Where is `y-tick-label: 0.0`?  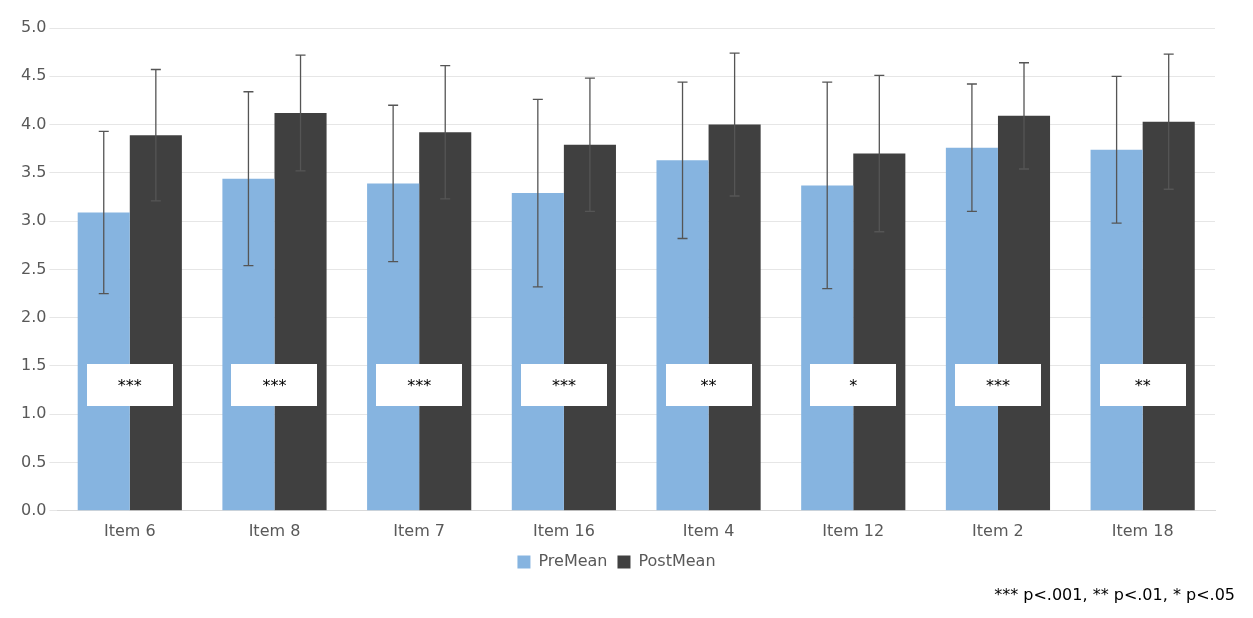 y-tick-label: 0.0 is located at coordinates (33, 509).